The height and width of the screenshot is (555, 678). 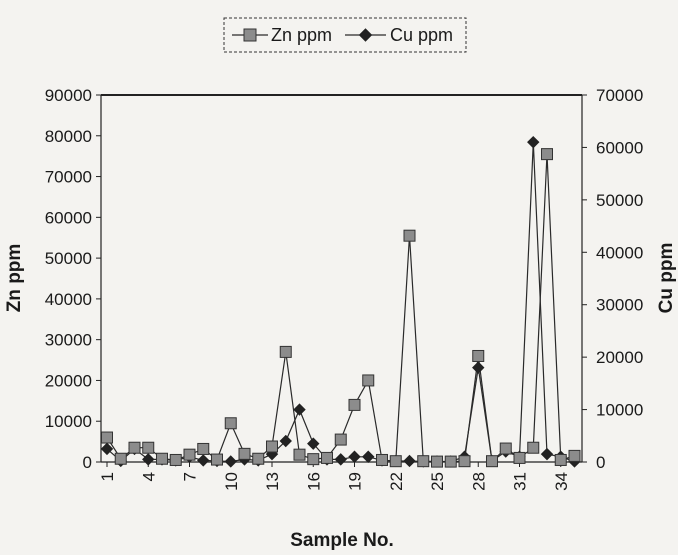 I want to click on right-tick-label: 30000, so click(x=619, y=305).